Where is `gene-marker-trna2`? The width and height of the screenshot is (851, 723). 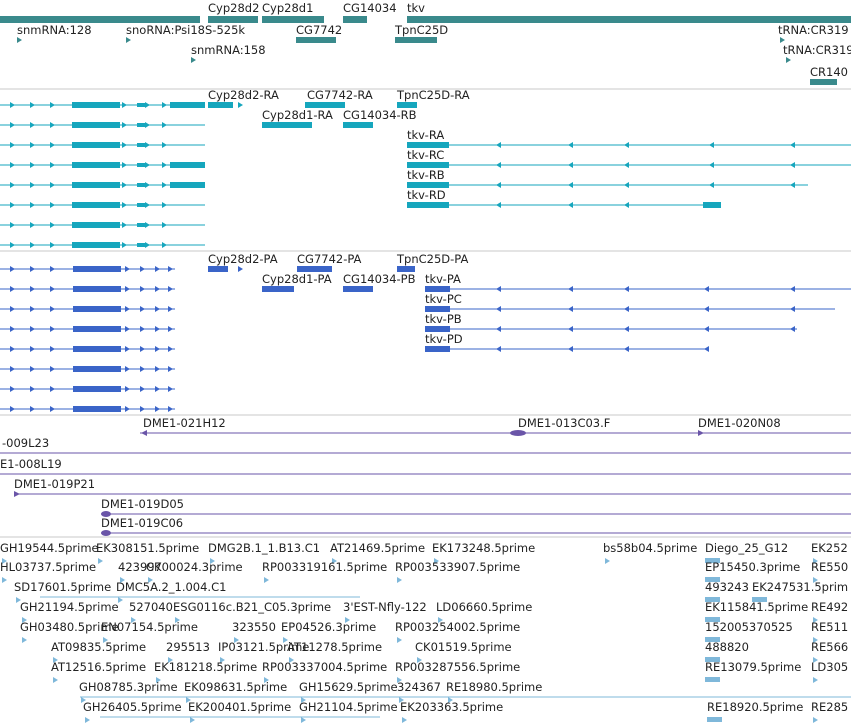
gene-marker-trna2 is located at coordinates (788, 60).